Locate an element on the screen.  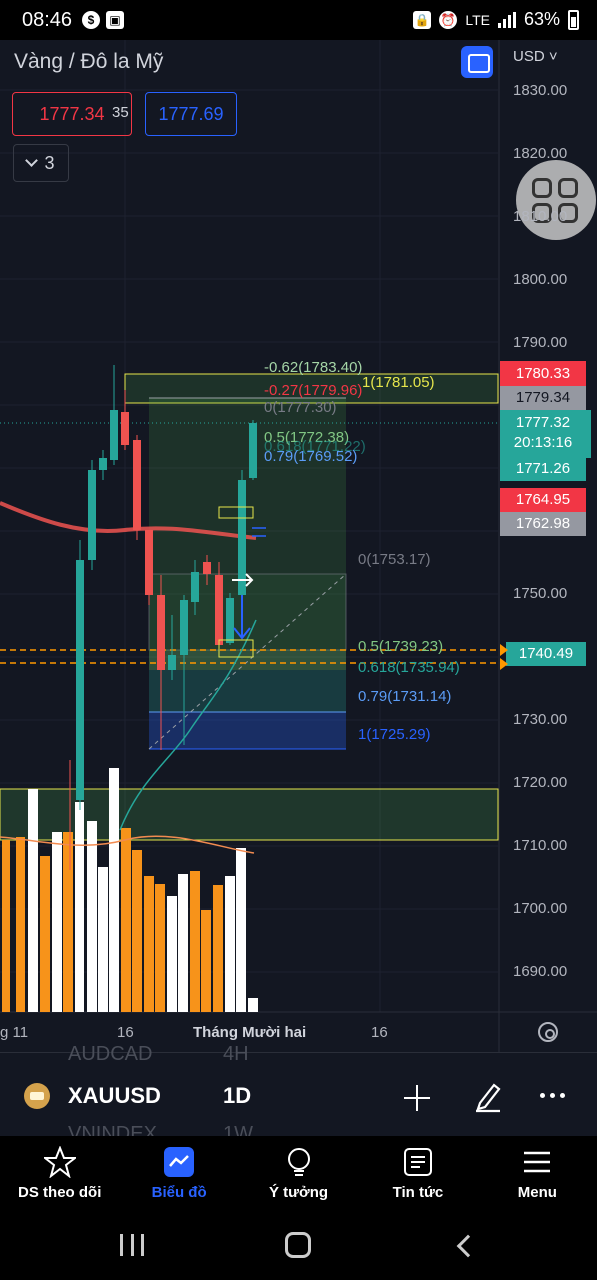
add-icon is located at coordinates (417, 1098).